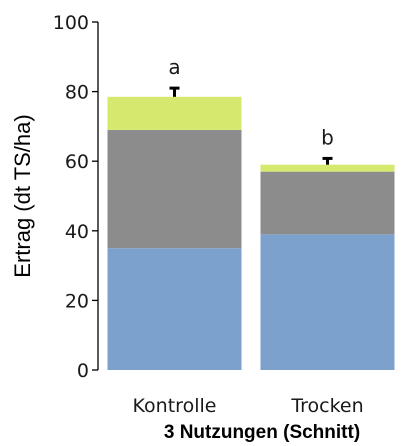 The image size is (407, 446). What do you see at coordinates (71, 23) in the screenshot?
I see `y-tick-label: 100` at bounding box center [71, 23].